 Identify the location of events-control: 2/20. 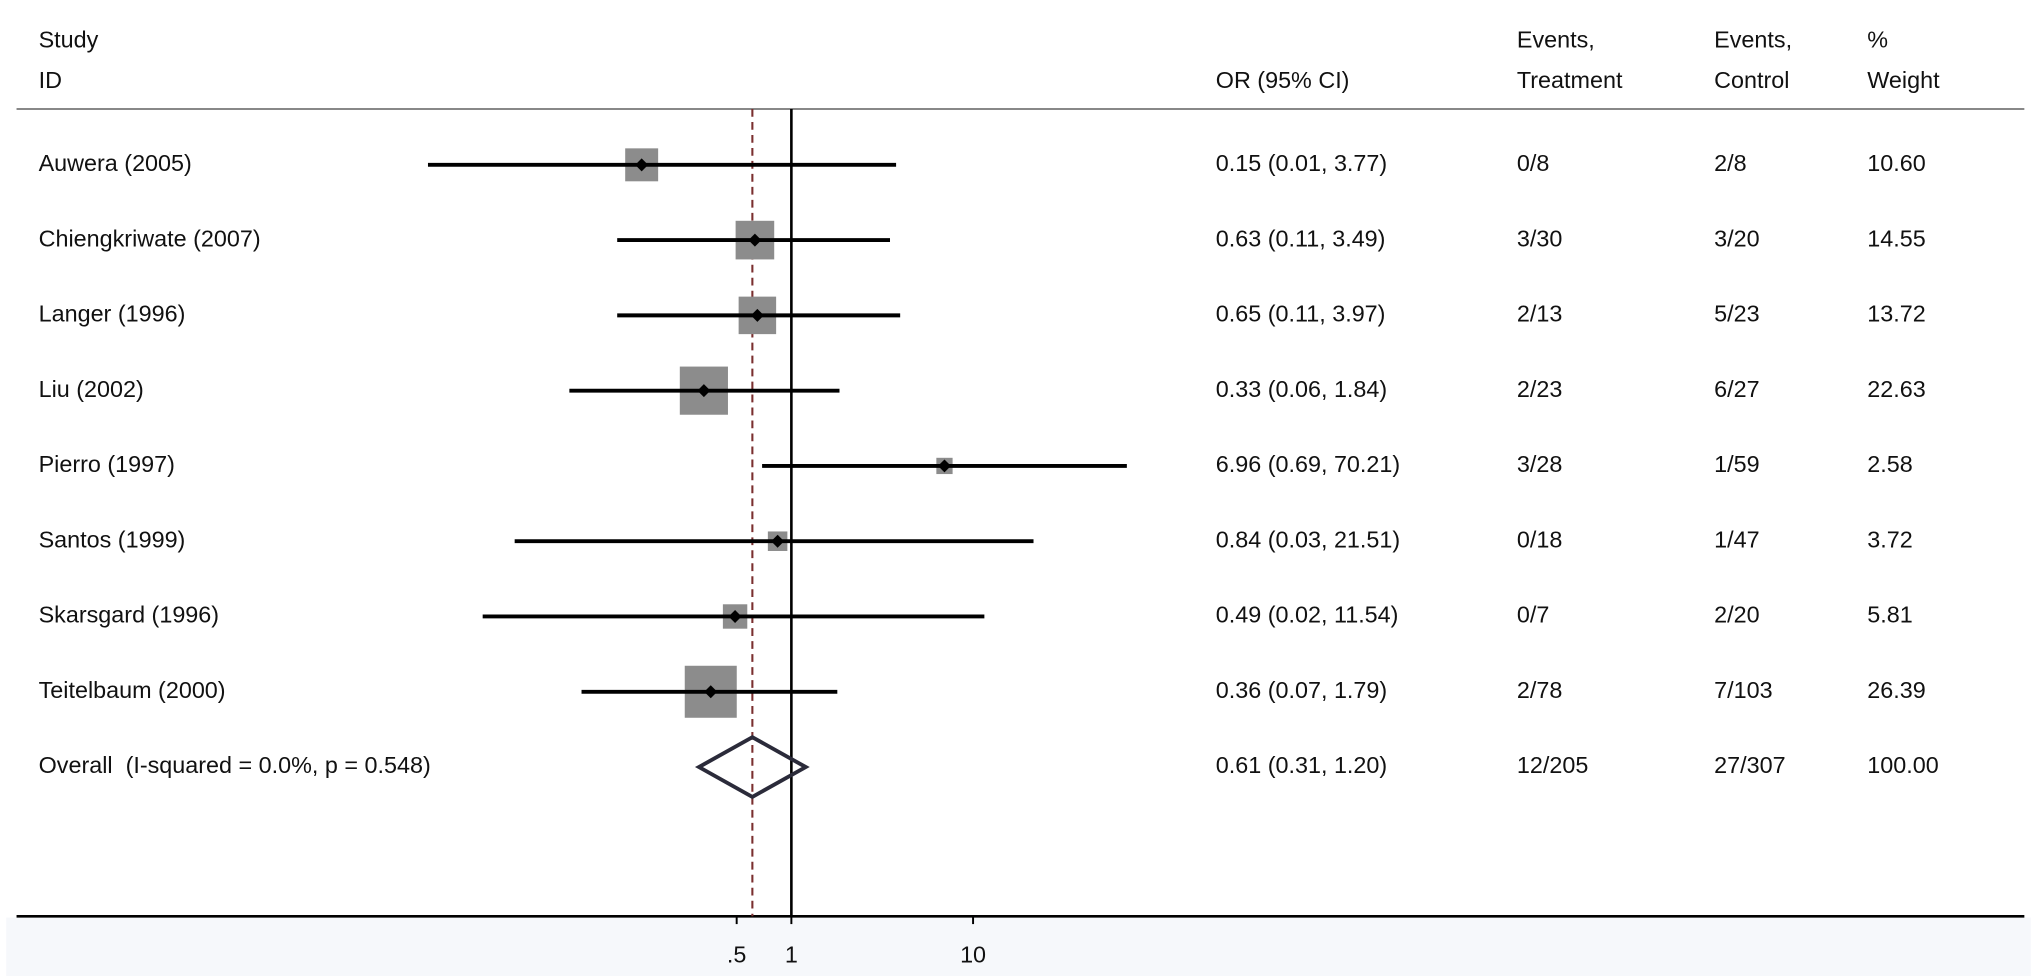
(1736, 615).